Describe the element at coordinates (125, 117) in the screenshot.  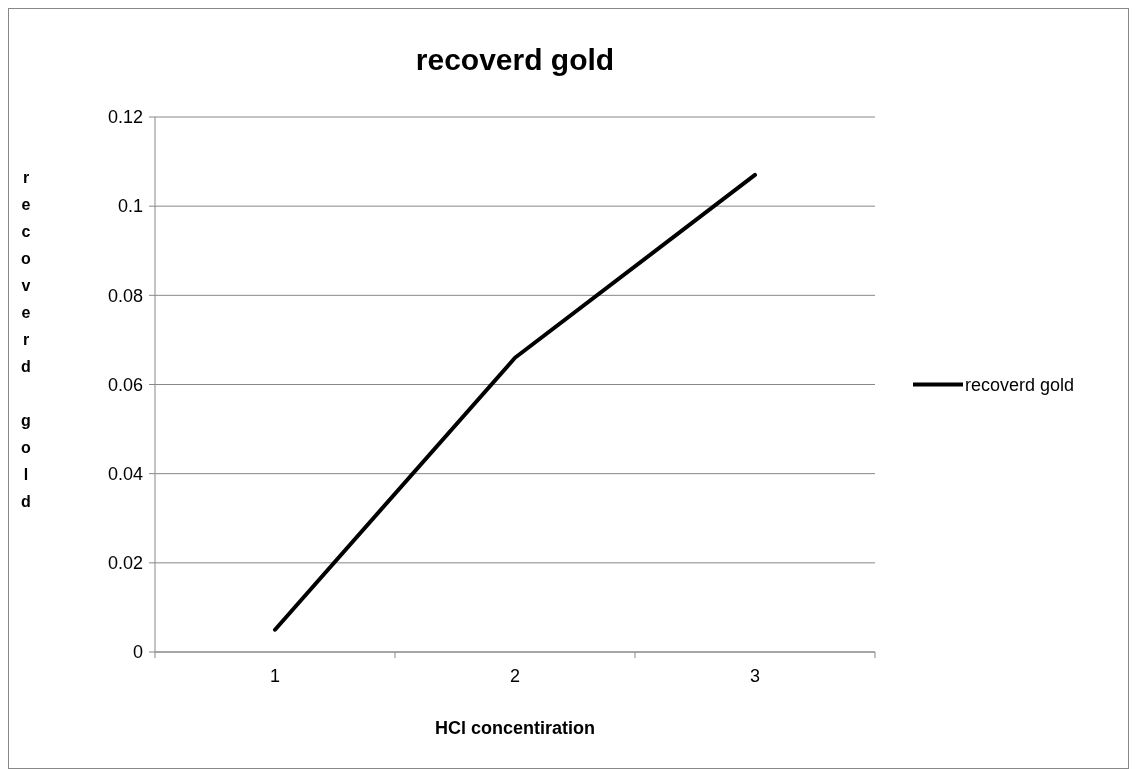
I see `y-tick-label: 0.12` at that location.